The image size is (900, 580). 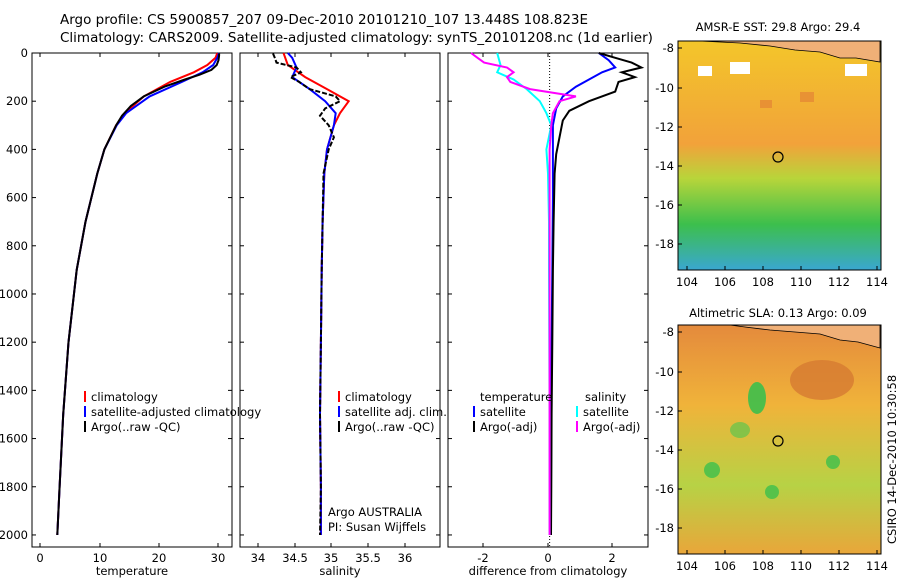 What do you see at coordinates (396, 412) in the screenshot?
I see `legend-sal-satellite: satellite adj. clim.` at bounding box center [396, 412].